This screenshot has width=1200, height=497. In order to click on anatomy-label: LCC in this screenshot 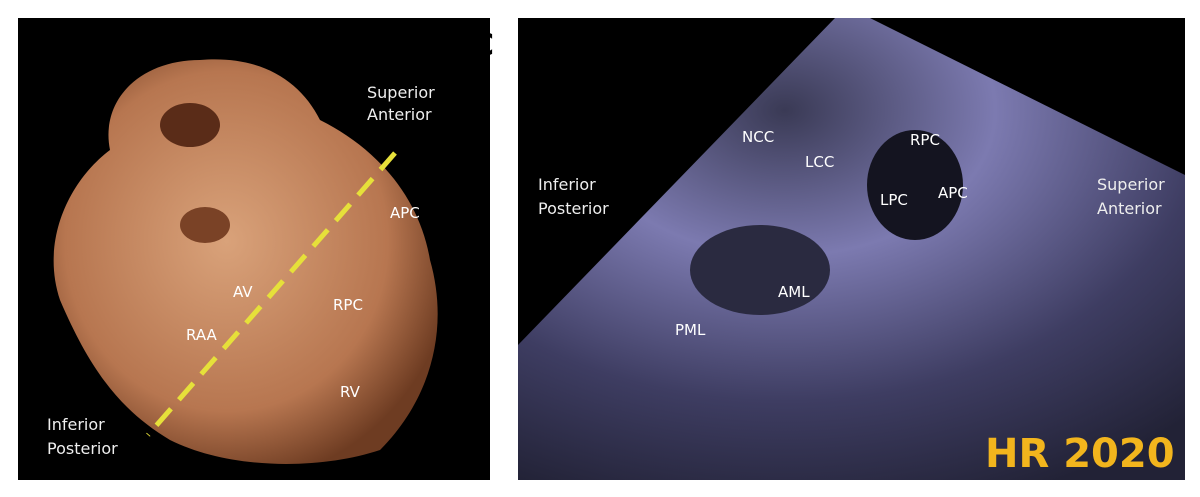, I will do `click(819, 162)`.